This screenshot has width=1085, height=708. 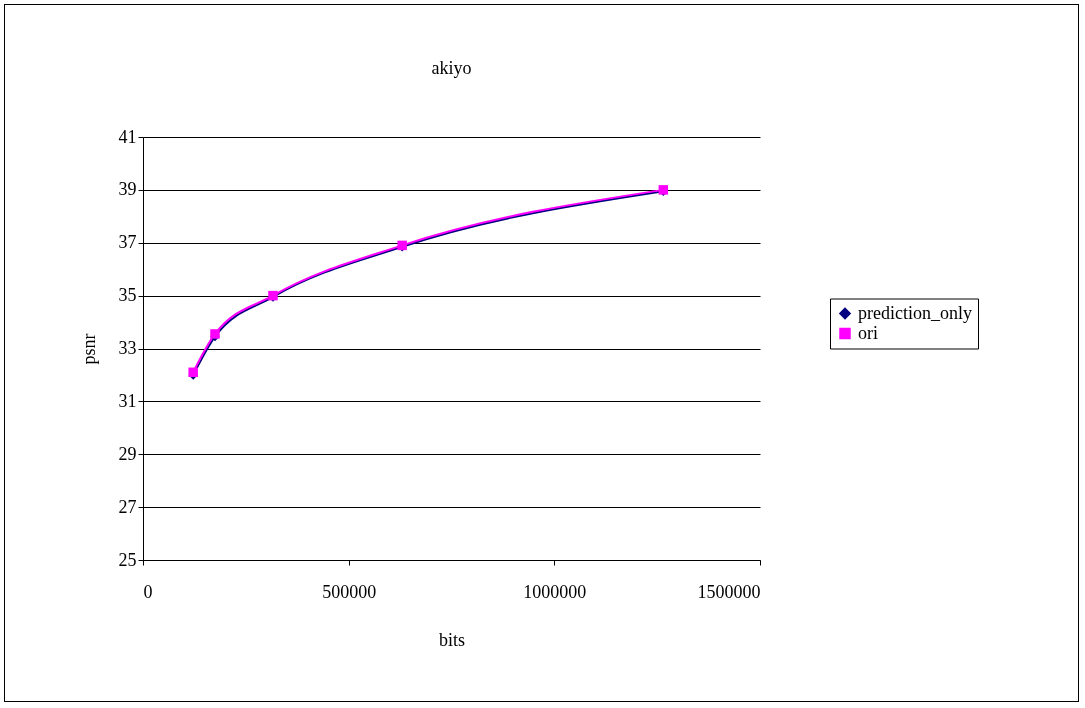 What do you see at coordinates (555, 591) in the screenshot?
I see `x-tick-label: 1000000` at bounding box center [555, 591].